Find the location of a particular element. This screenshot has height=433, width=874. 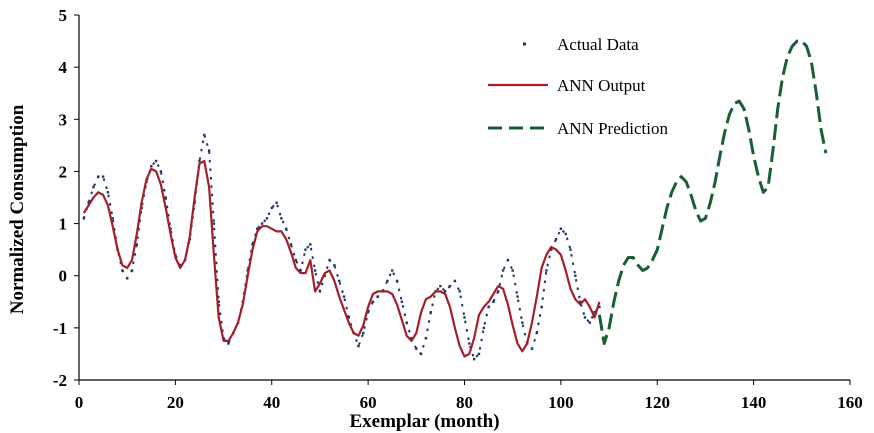

y-tick-label: 2 is located at coordinates (63, 171).